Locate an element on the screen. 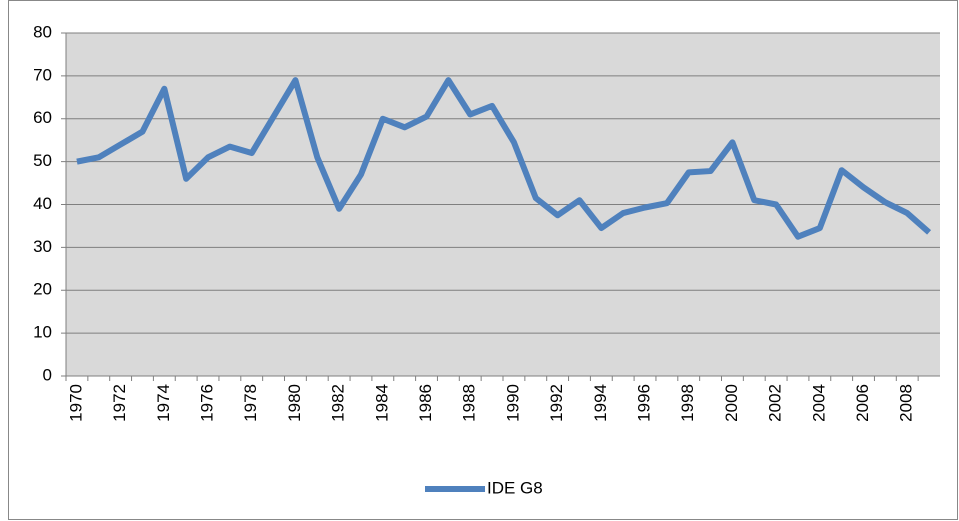 Image resolution: width=959 pixels, height=521 pixels. y-tick-label: 20 is located at coordinates (42, 289).